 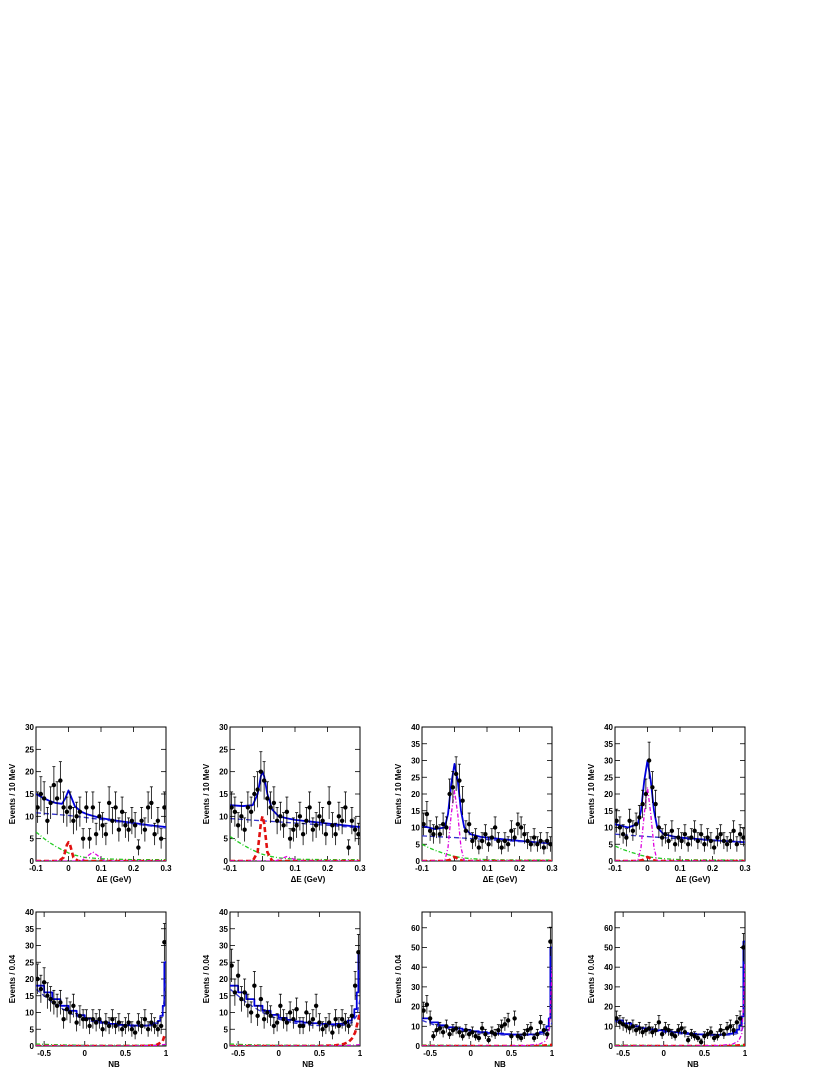 I want to click on y-tick-label: 40, so click(x=415, y=727).